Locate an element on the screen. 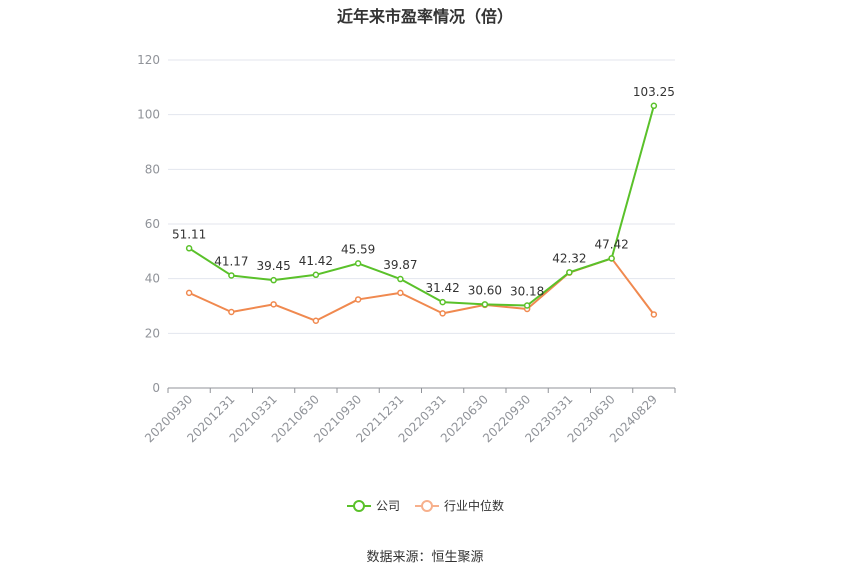 The width and height of the screenshot is (850, 575). y-tick-label: 80 is located at coordinates (152, 169).